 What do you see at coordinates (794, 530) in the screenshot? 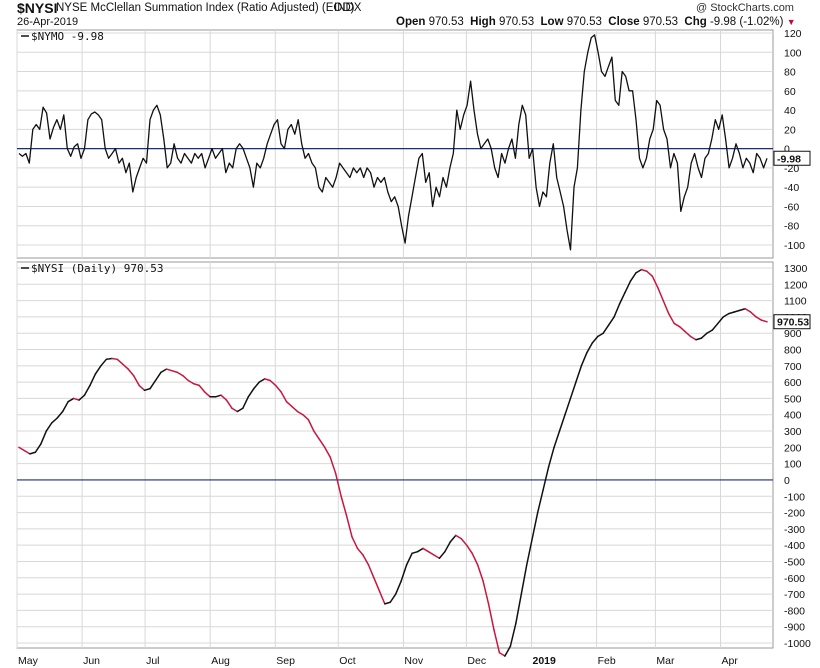
I see `bottom-y-tick-label: -300` at bounding box center [794, 530].